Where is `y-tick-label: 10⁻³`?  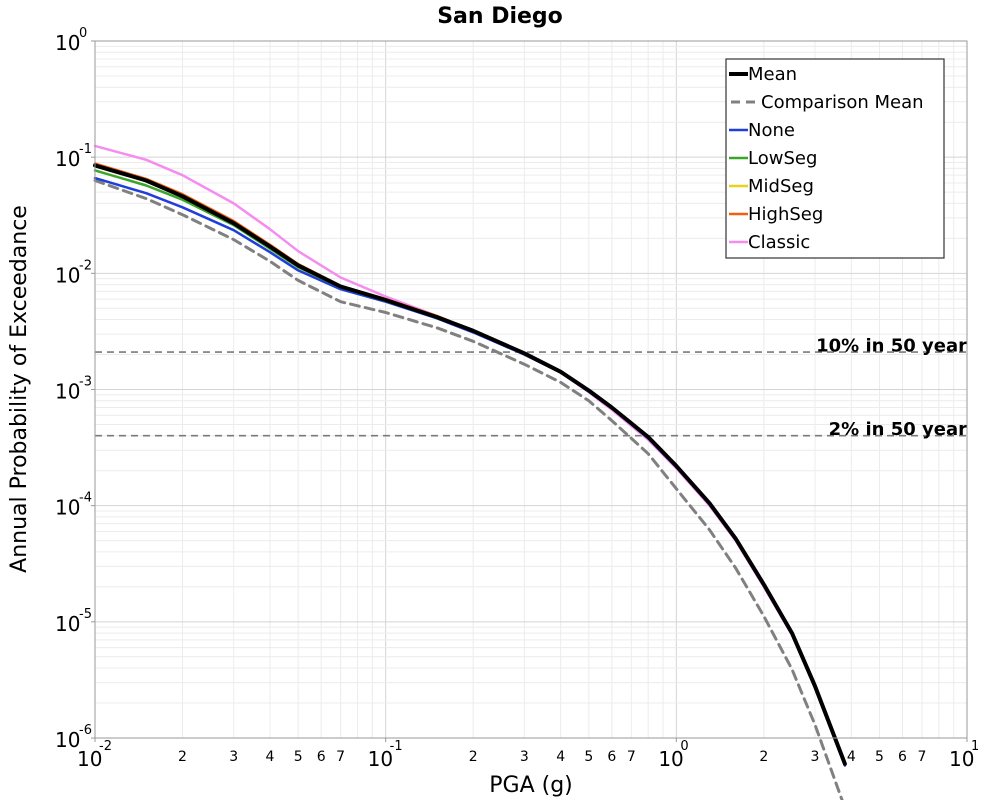
y-tick-label: 10⁻³ is located at coordinates (73, 389).